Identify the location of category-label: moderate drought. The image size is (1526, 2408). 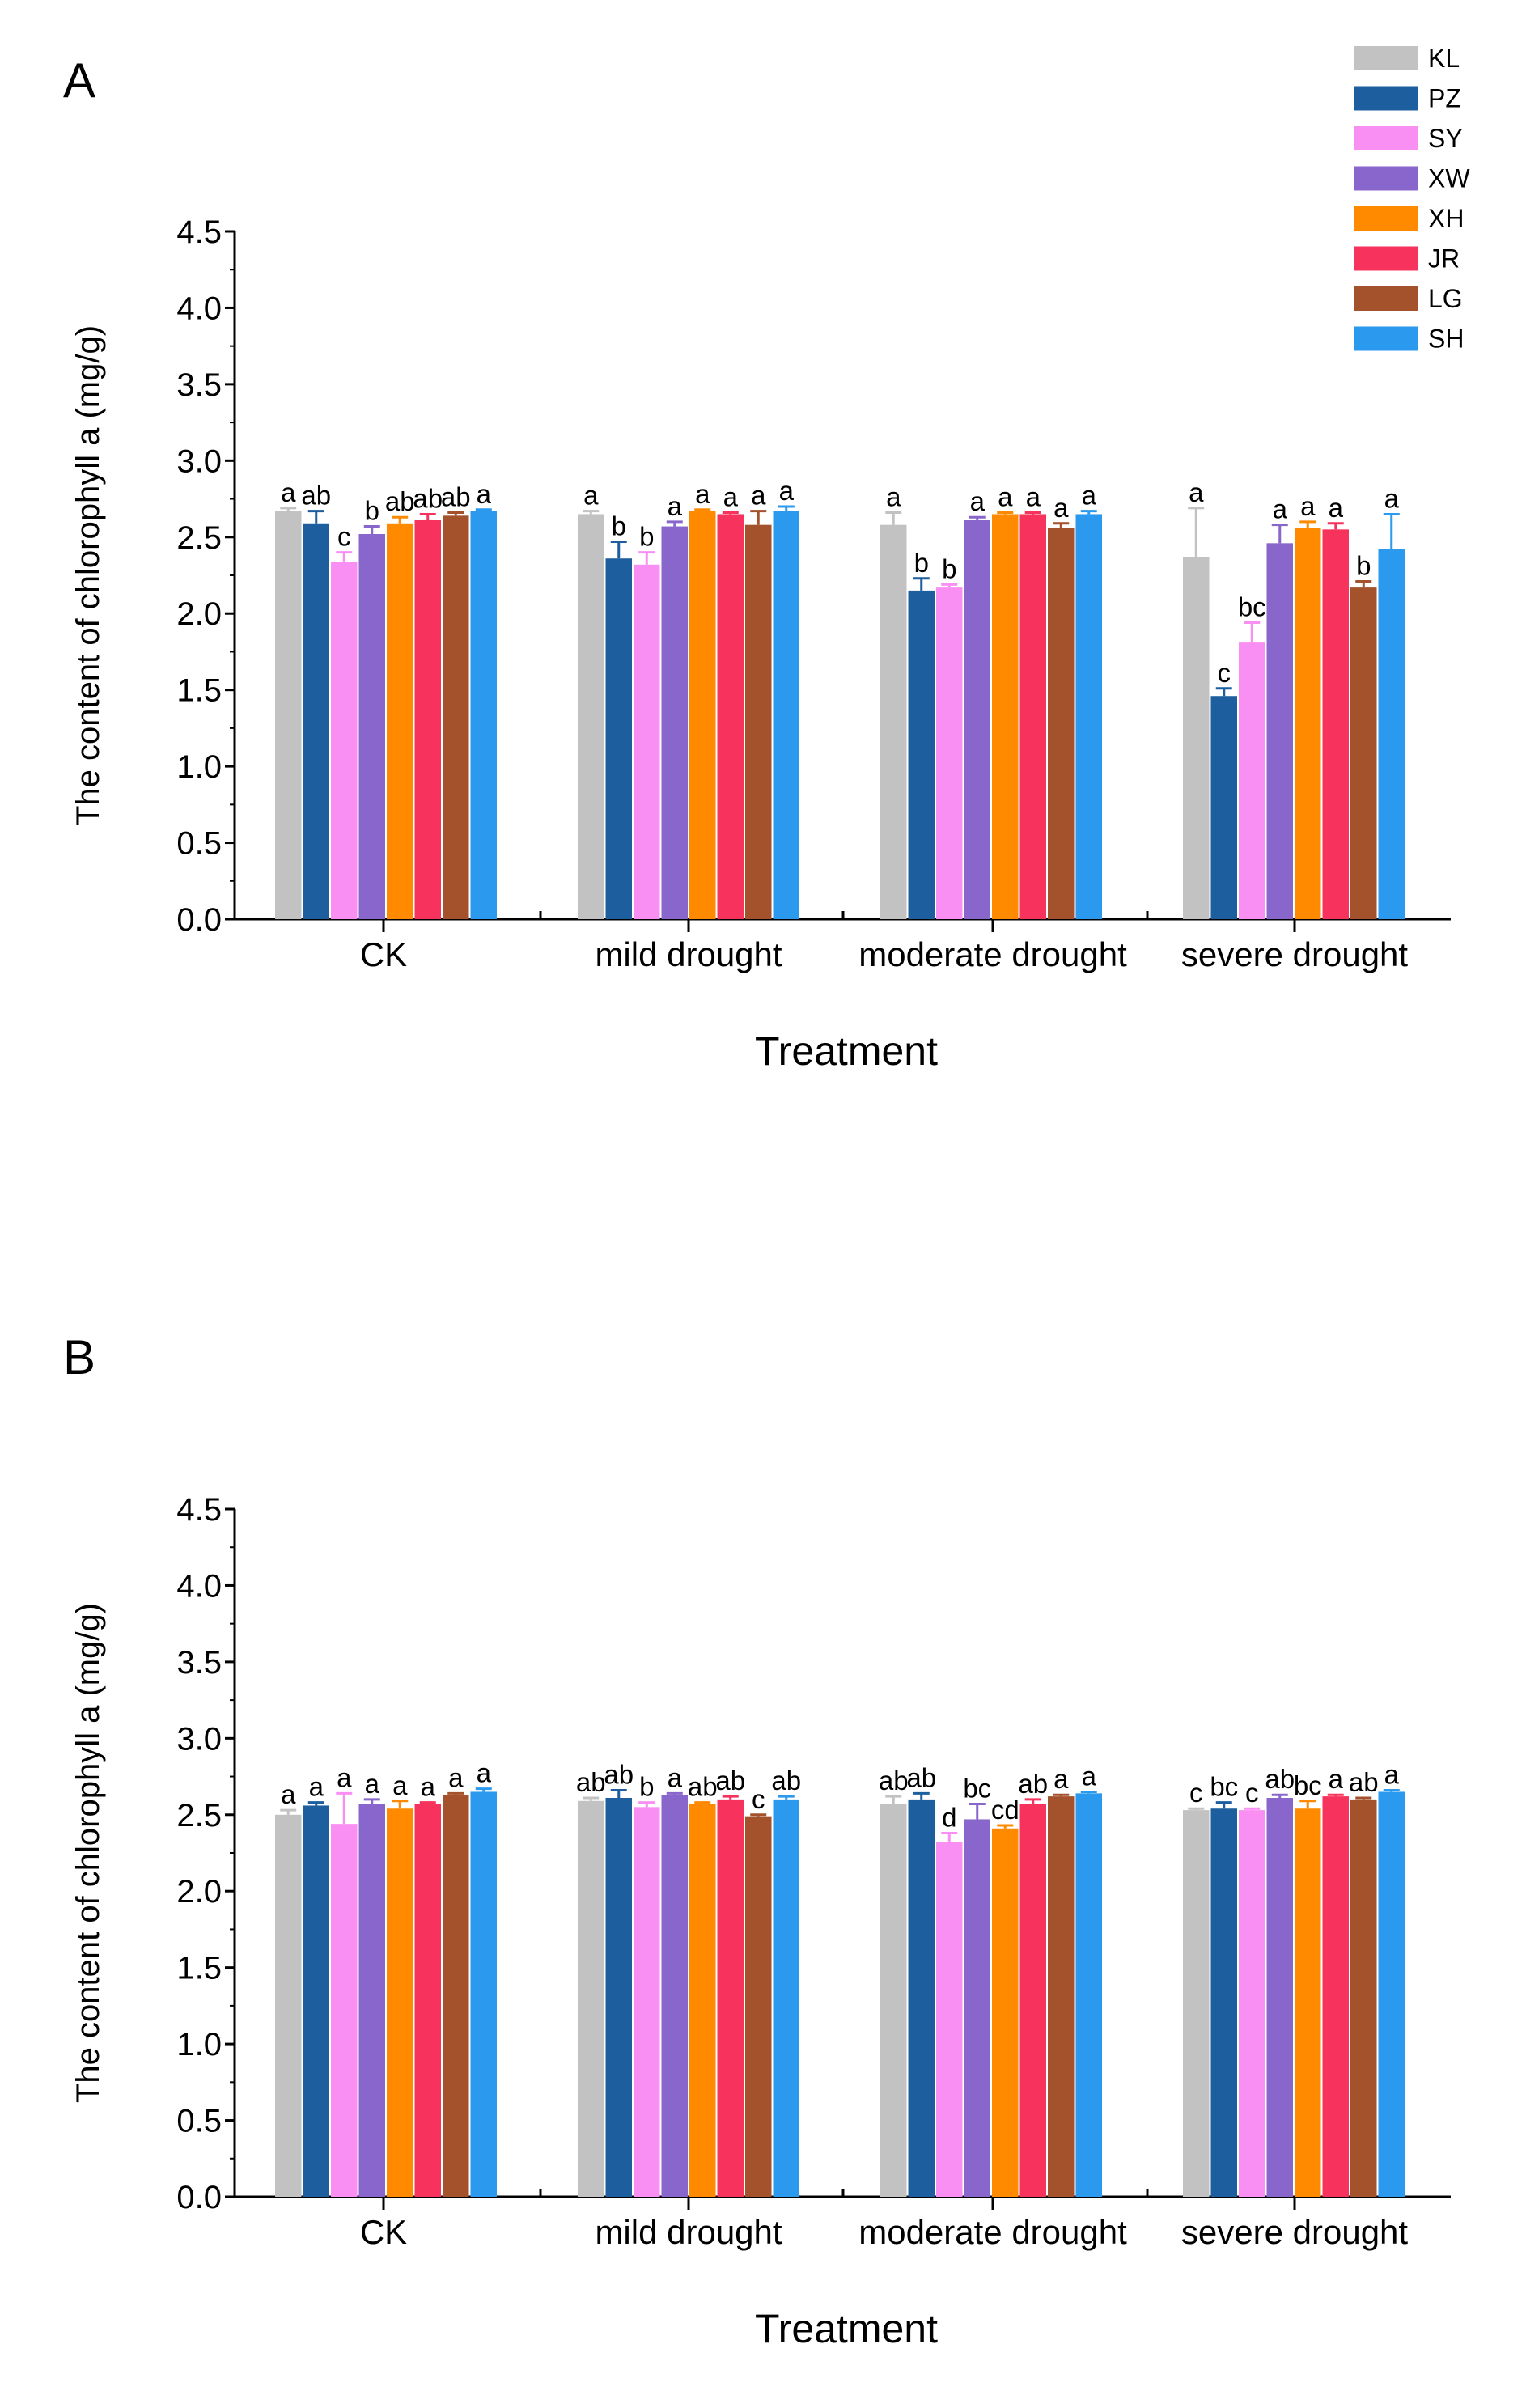
(992, 954).